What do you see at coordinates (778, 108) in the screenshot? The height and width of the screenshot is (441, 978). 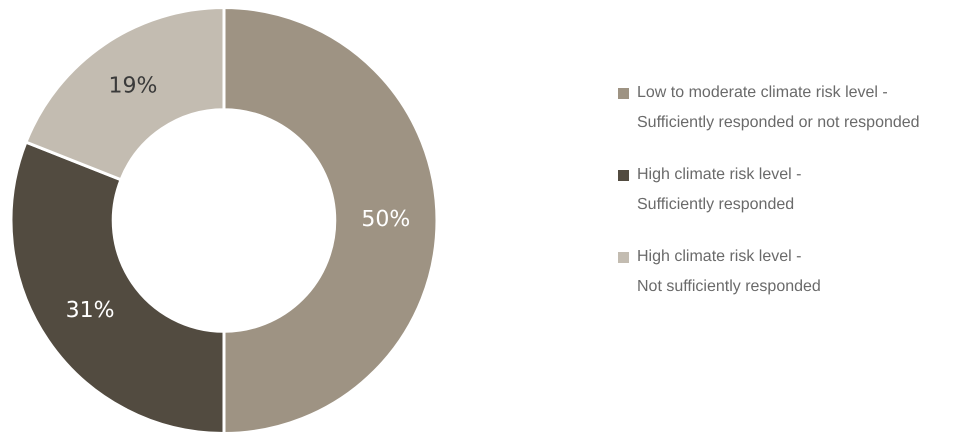 I see `legend-label: Low to moderate climate risk level - Sufficiently responded or not responded` at bounding box center [778, 108].